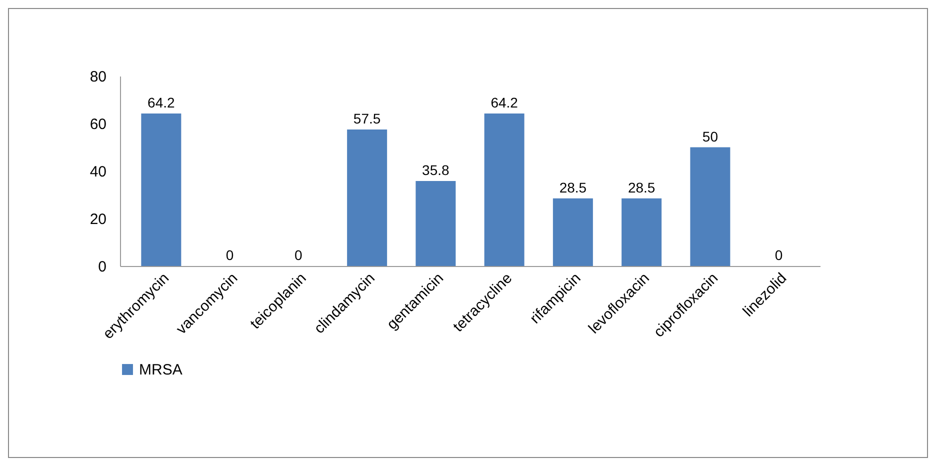 Image resolution: width=938 pixels, height=469 pixels. Describe the element at coordinates (710, 136) in the screenshot. I see `data-label: 50` at that location.